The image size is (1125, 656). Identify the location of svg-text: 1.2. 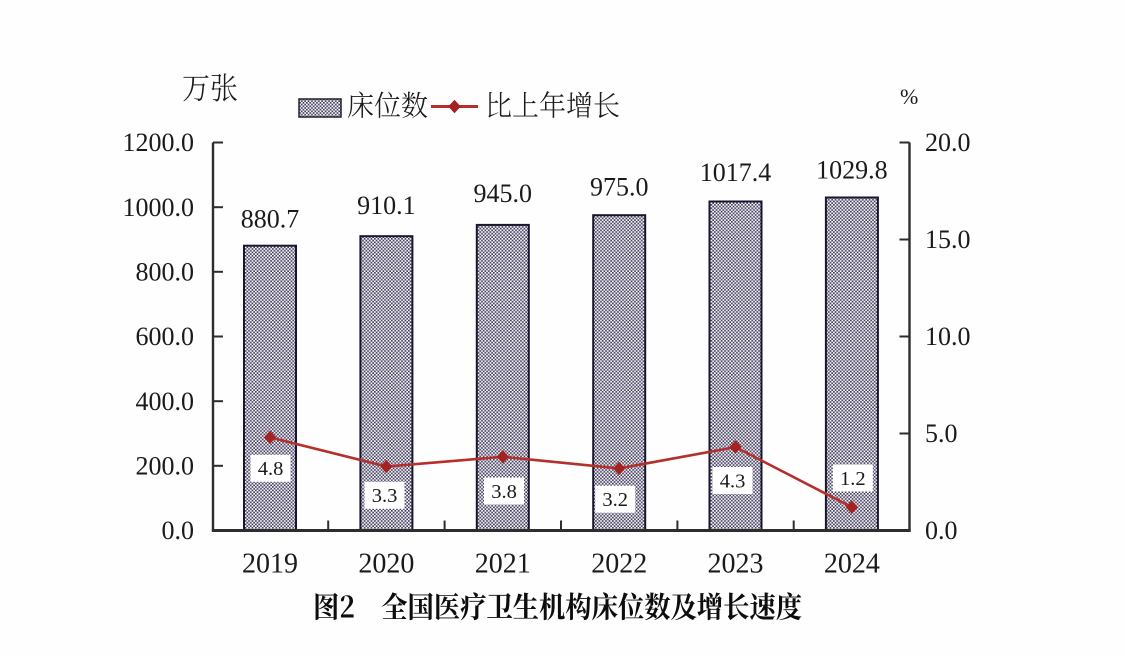
(853, 479).